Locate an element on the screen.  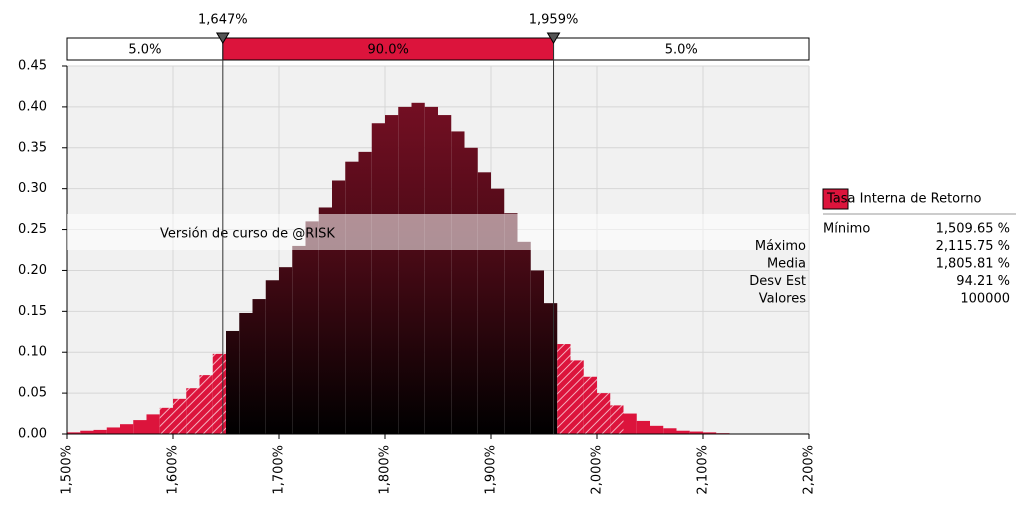
stat-label: Media is located at coordinates (786, 264).